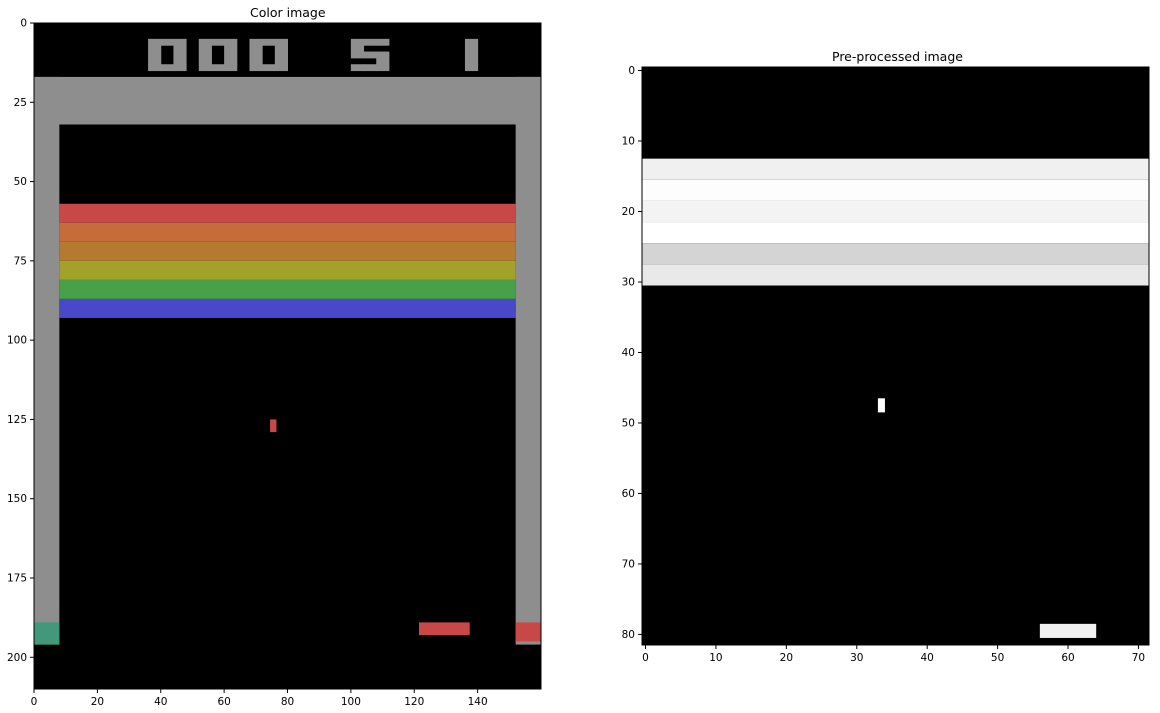 The width and height of the screenshot is (1160, 713). I want to click on scoreboard, so click(313, 55).